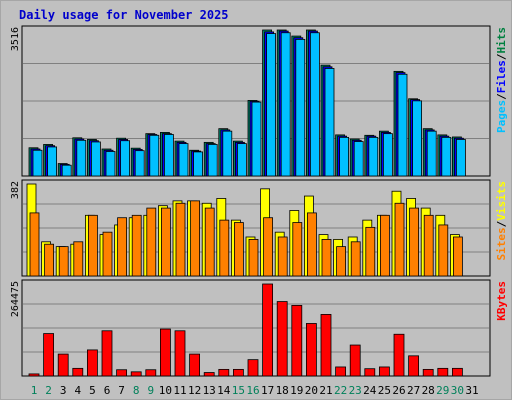 This screenshot has width=512, height=400. Describe the element at coordinates (325, 390) in the screenshot. I see `day-label-21: 21` at that location.